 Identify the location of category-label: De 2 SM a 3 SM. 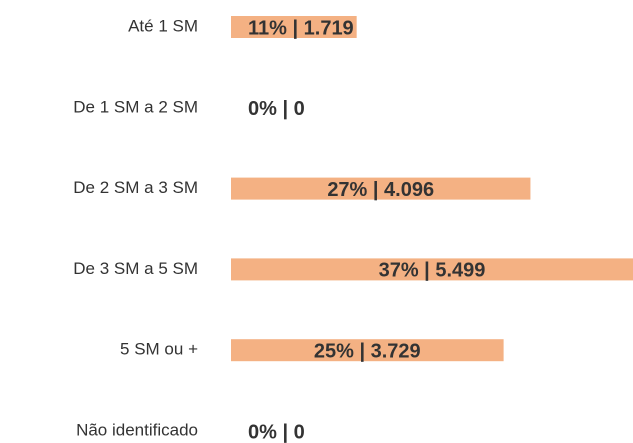
(135, 187).